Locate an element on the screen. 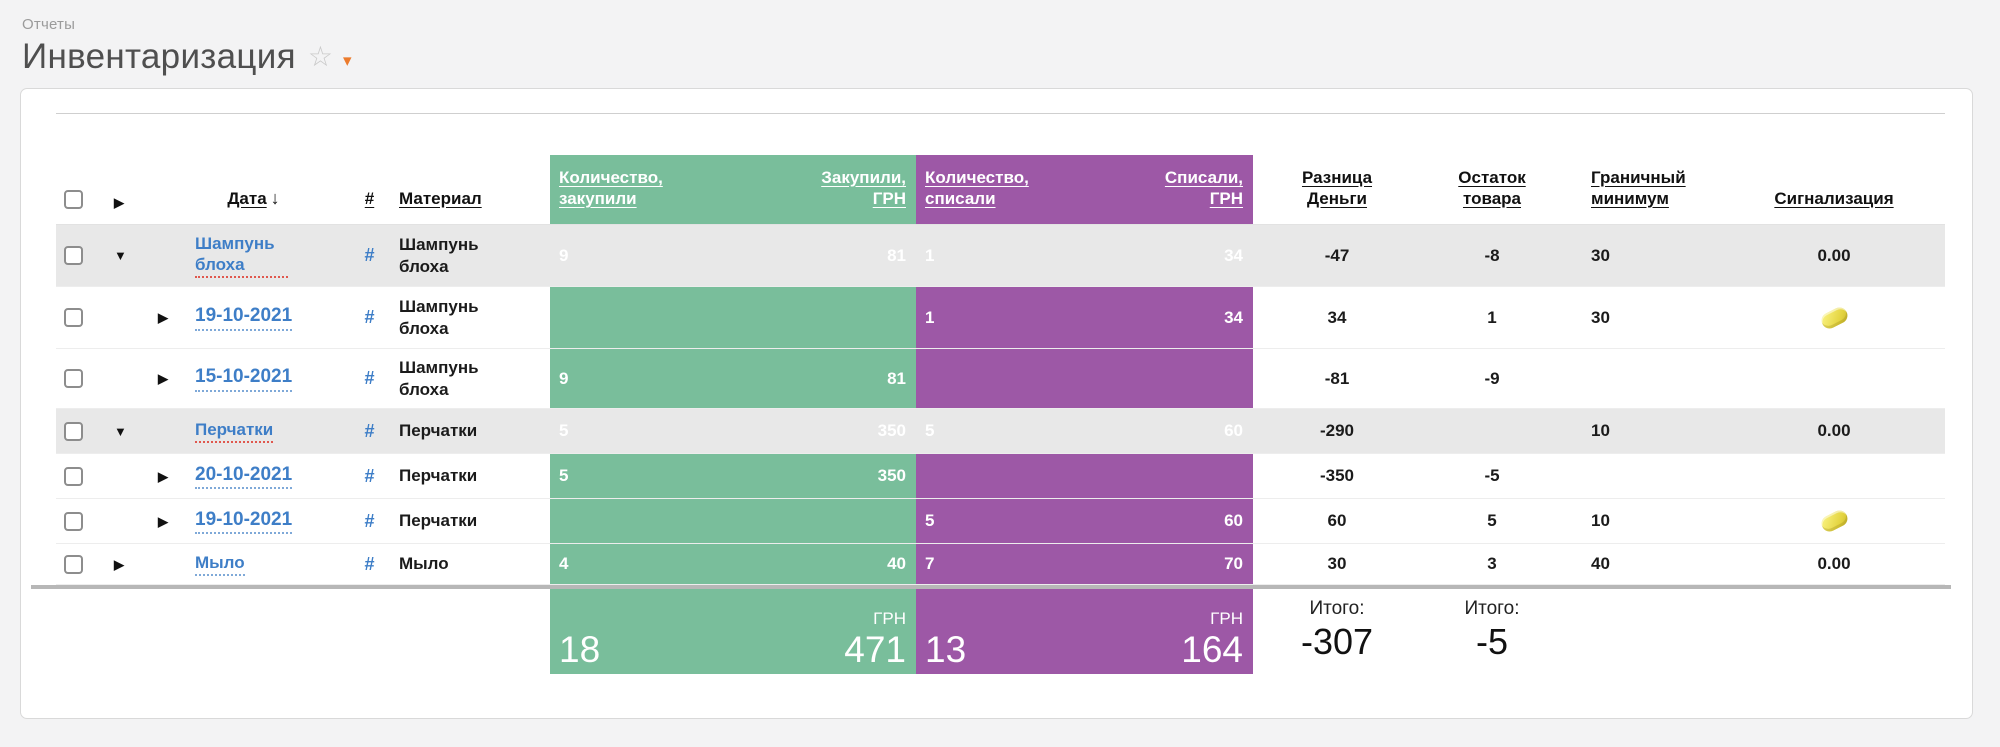 This screenshot has height=747, width=2000. purchase-totals-block: 18 ГРН 471 is located at coordinates (733, 631).